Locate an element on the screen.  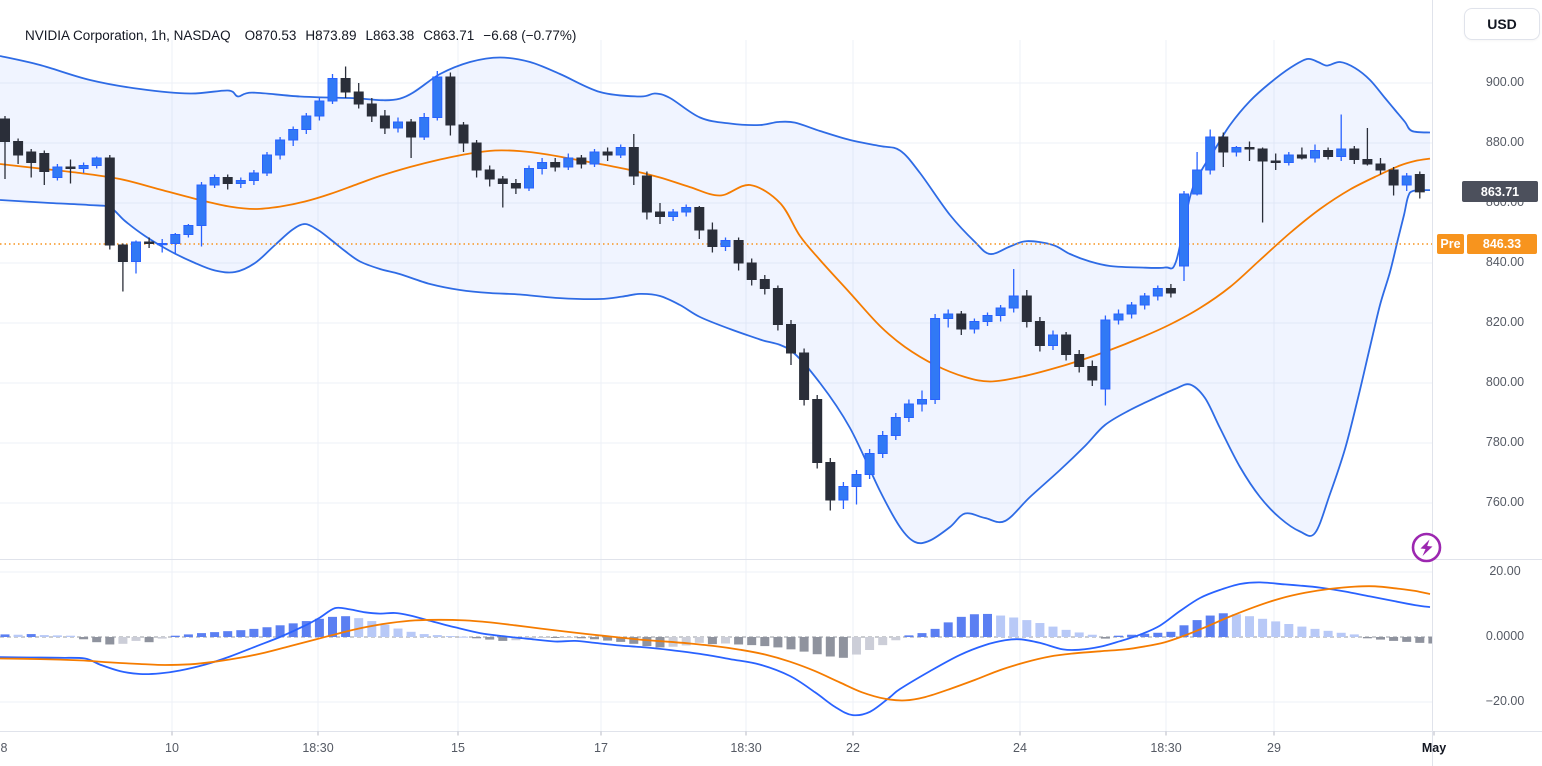
symbol-title: NVIDIA Corporation, 1h, NASDAQ is located at coordinates (128, 35).